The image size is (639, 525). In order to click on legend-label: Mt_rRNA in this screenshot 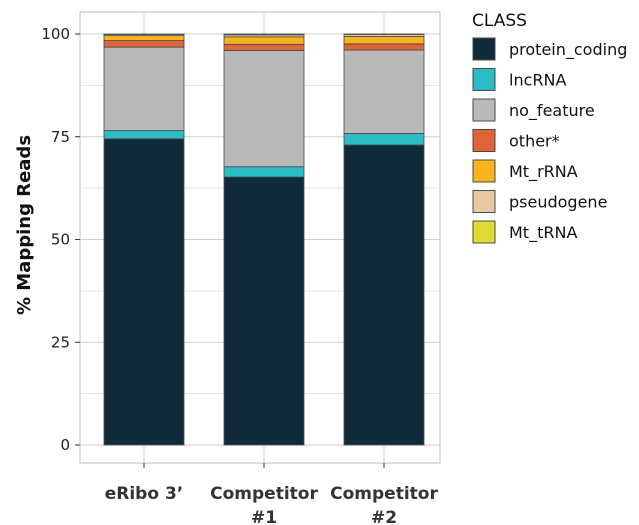, I will do `click(543, 172)`.